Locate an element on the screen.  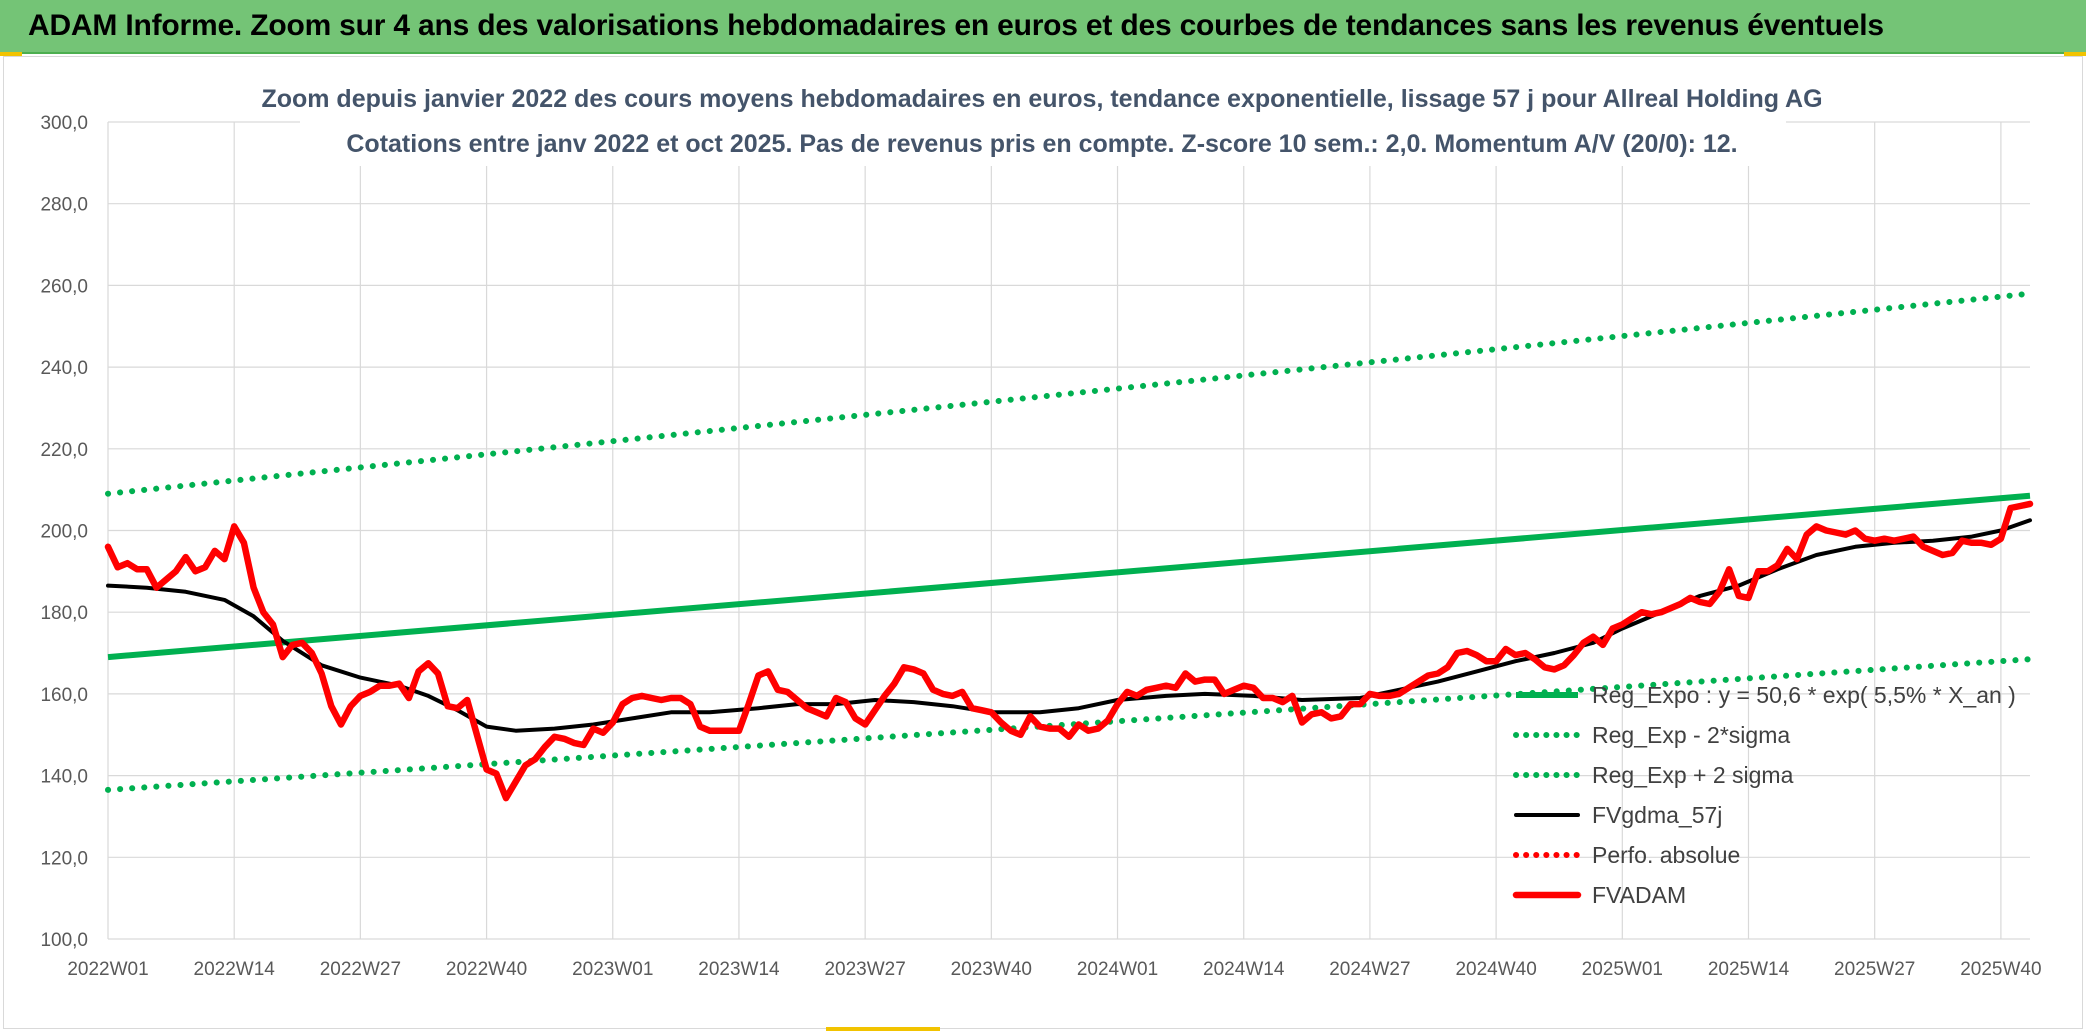
x-tick-label: 2025W27 is located at coordinates (1874, 969).